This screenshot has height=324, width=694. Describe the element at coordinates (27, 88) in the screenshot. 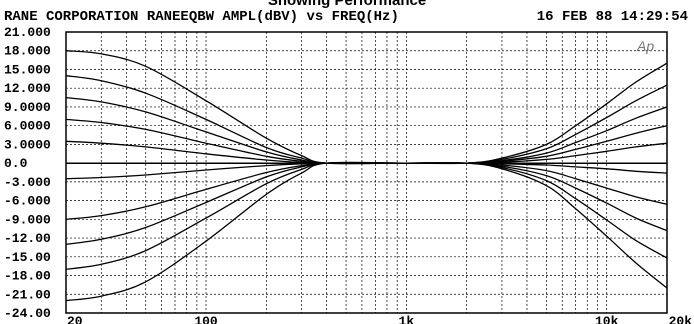

I see `y-tick-label: 12.000` at that location.